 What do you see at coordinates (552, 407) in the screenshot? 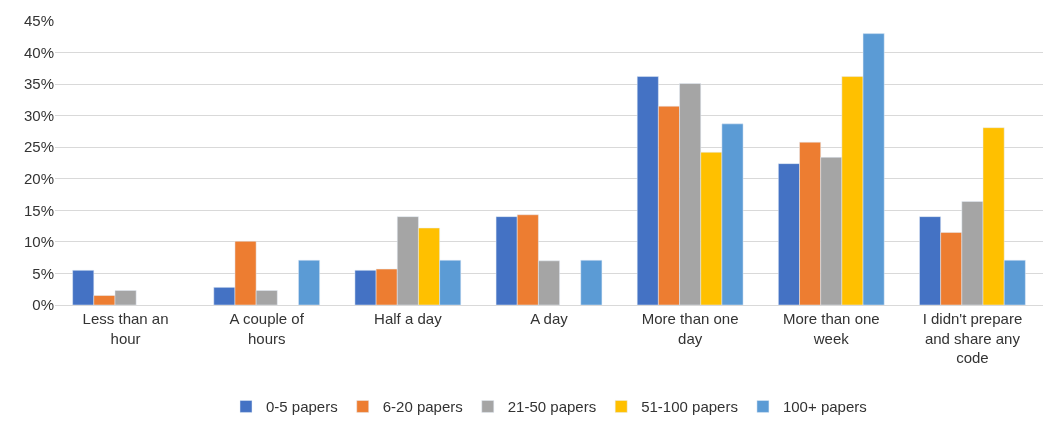
I see `legend-label: 21-50 papers` at bounding box center [552, 407].